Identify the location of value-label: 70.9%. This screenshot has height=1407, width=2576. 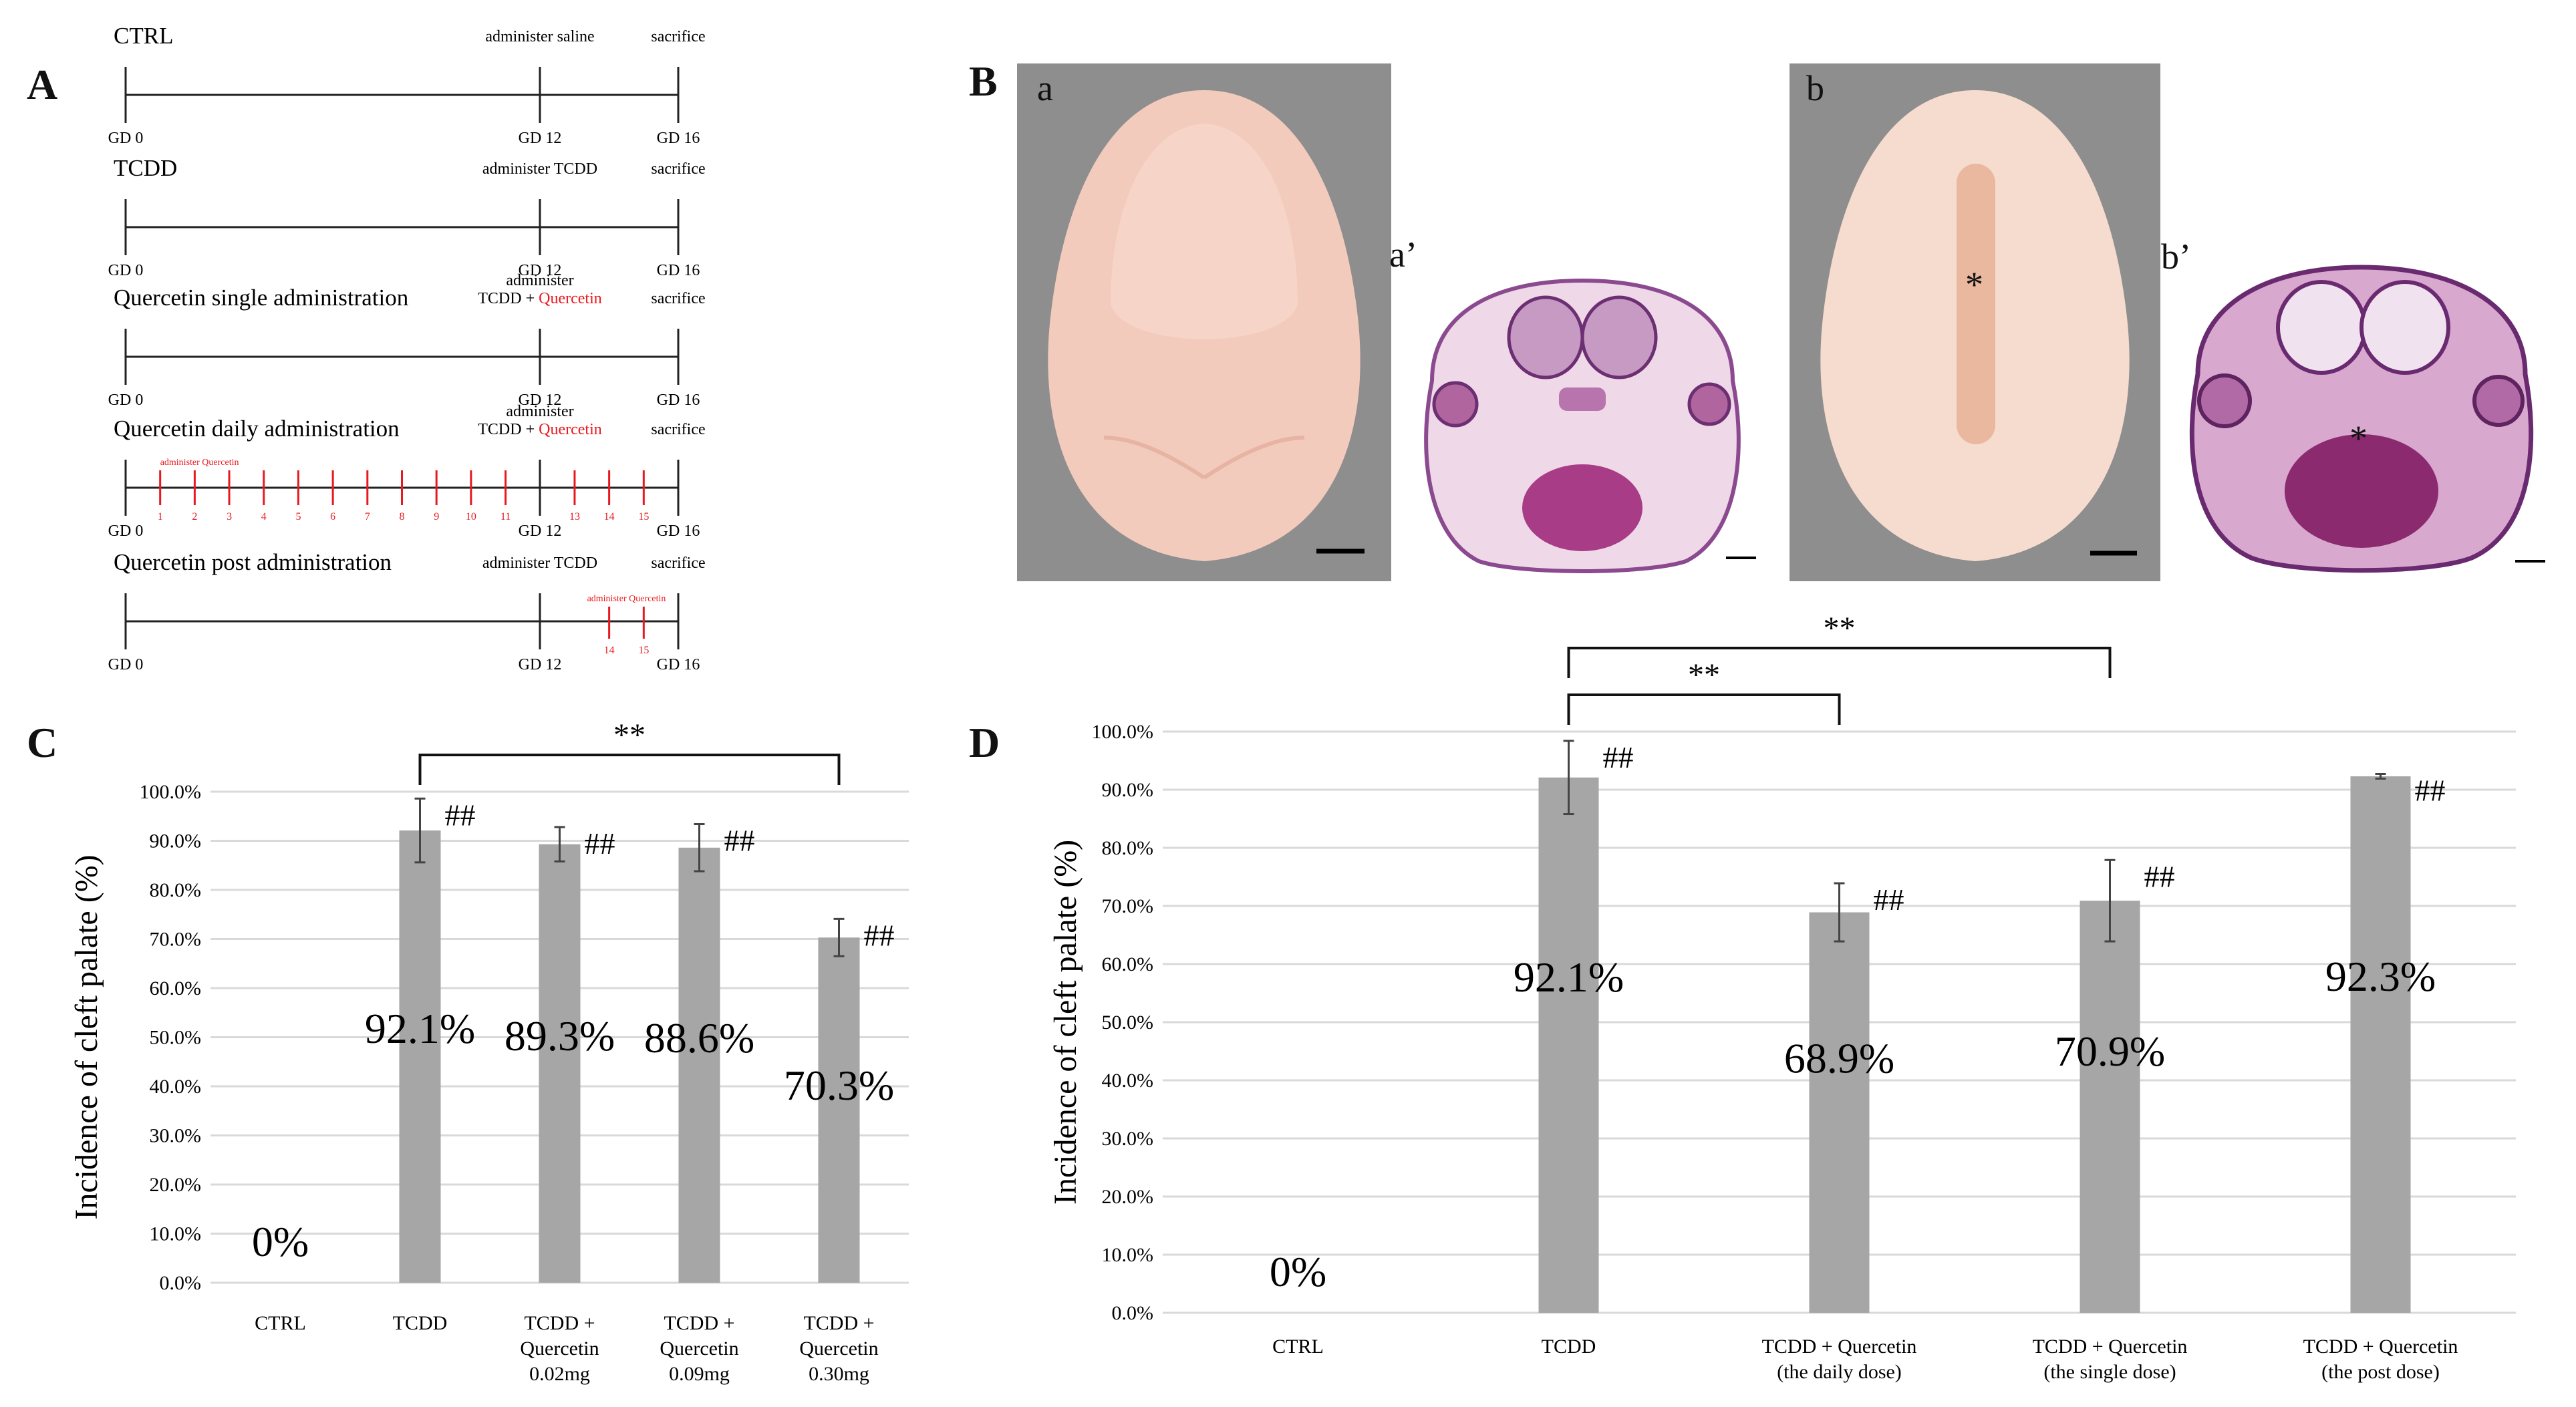
(2110, 1051).